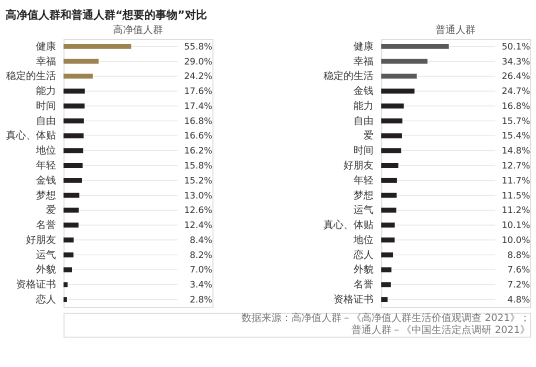 The image size is (536, 367). I want to click on data-label: 24.7%, so click(516, 92).